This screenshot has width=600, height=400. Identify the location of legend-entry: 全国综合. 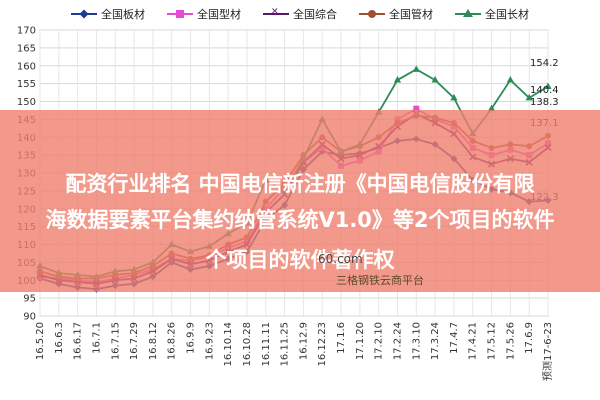
(300, 14).